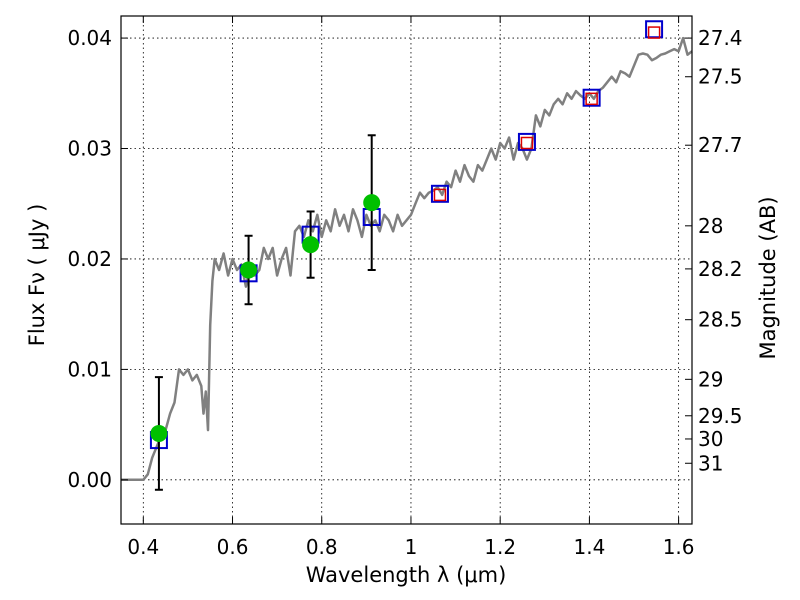  Describe the element at coordinates (89, 259) in the screenshot. I see `y-tick-label: 0.02` at that location.